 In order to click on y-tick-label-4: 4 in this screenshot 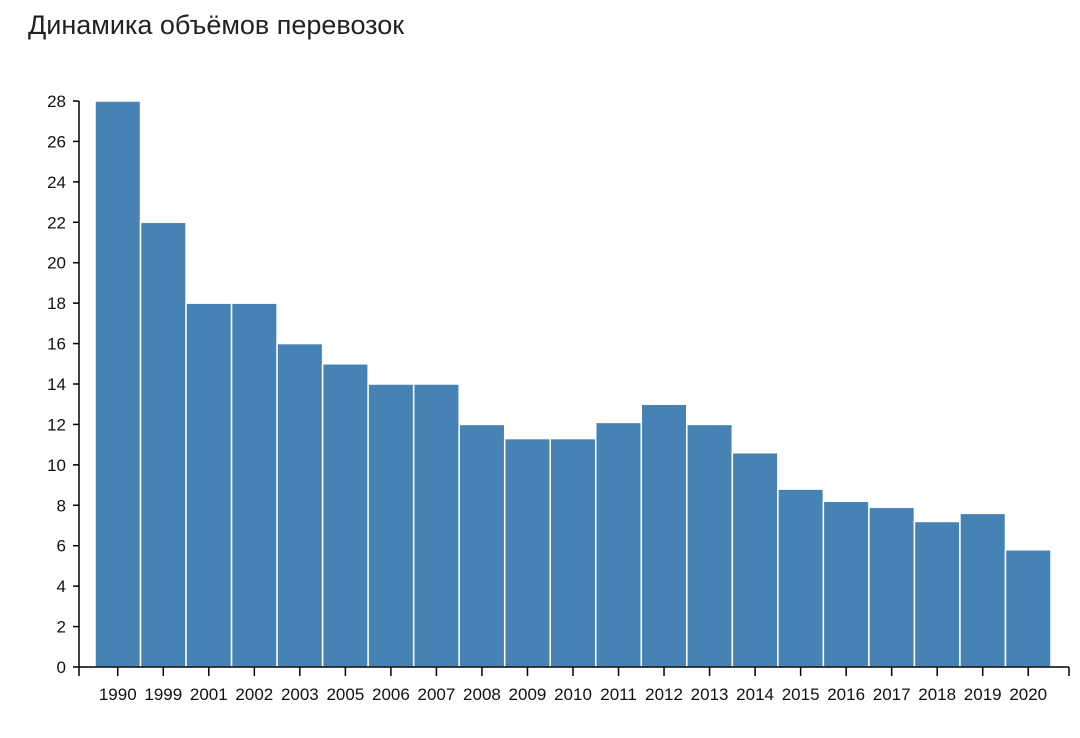, I will do `click(61, 586)`.